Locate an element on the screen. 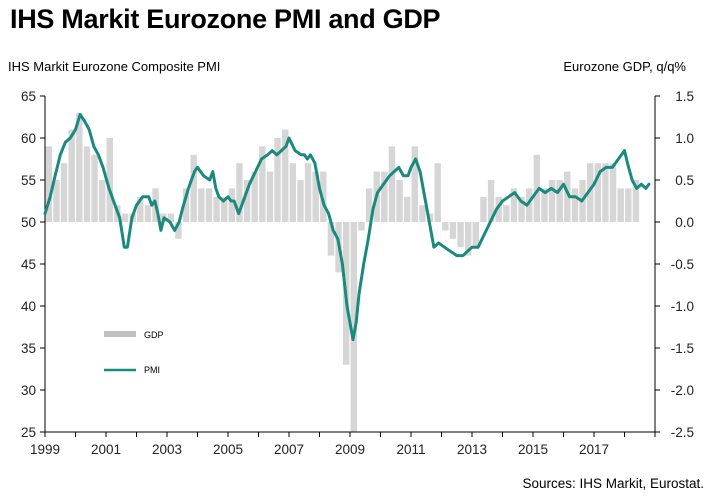 The height and width of the screenshot is (499, 718). x-tick-label: 2013 is located at coordinates (472, 449).